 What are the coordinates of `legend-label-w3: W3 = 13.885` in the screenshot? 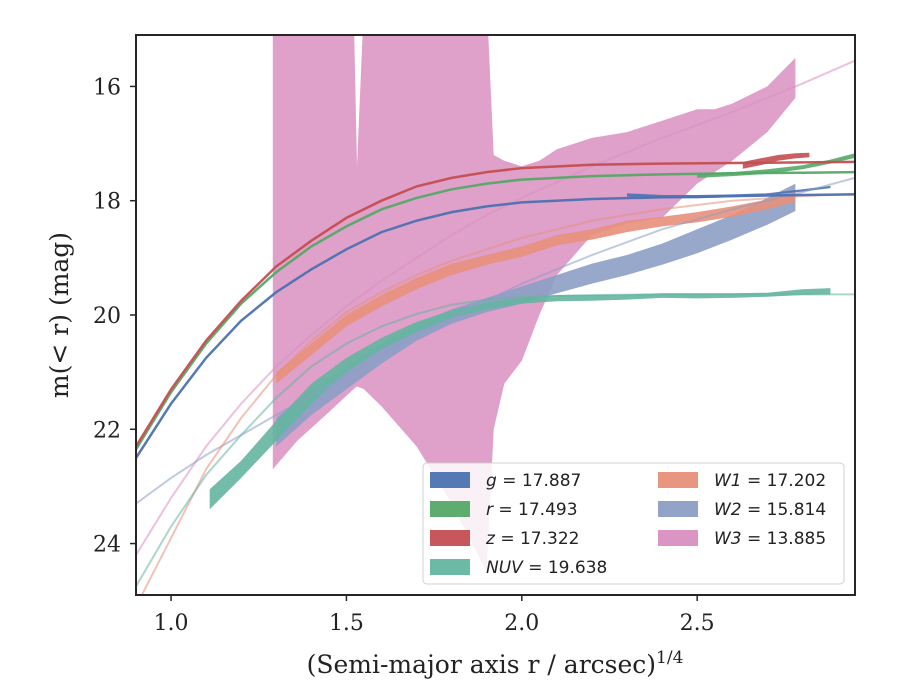 It's located at (770, 539).